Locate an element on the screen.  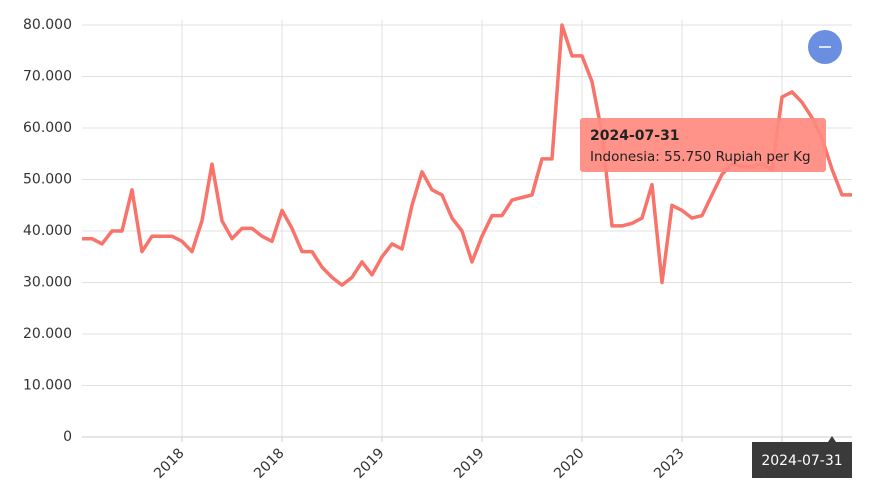
crosshair-label: 2024-07-31 is located at coordinates (802, 457).